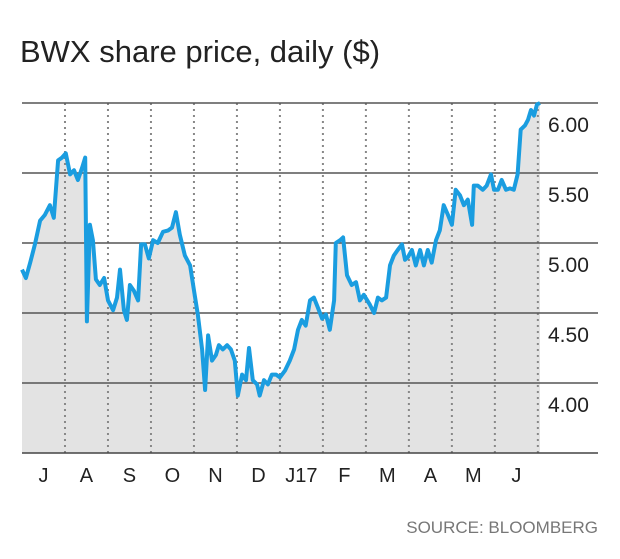 Image resolution: width=620 pixels, height=559 pixels. I want to click on x-tick-label: S, so click(129, 476).